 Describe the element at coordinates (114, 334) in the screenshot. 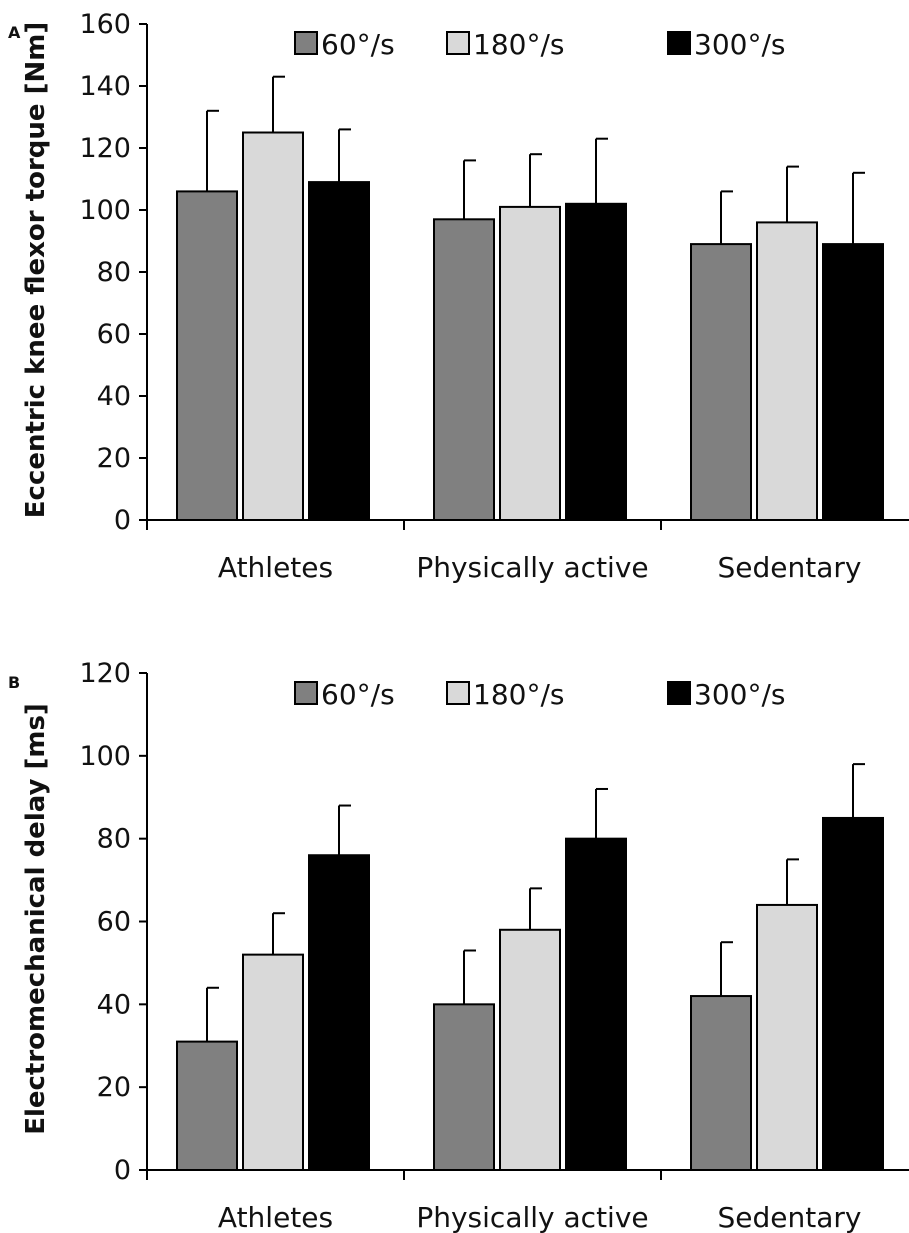

I see `panel-a-y-tick-label: 60` at that location.